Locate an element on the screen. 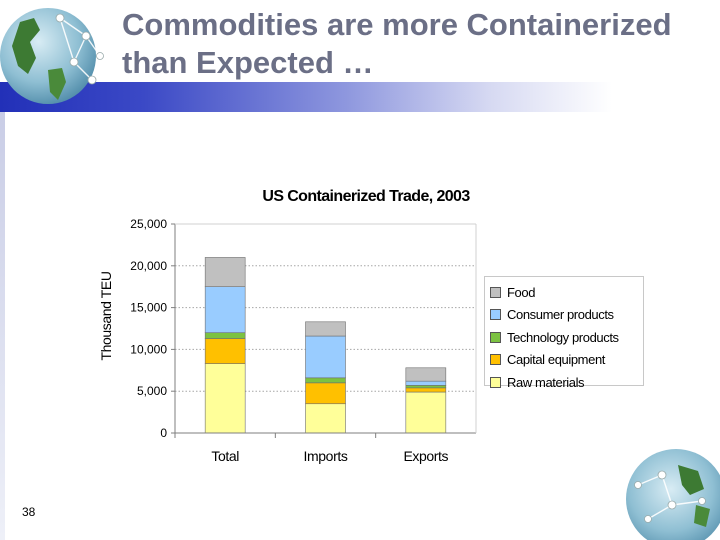  bar-total-raw-materials is located at coordinates (225, 398).